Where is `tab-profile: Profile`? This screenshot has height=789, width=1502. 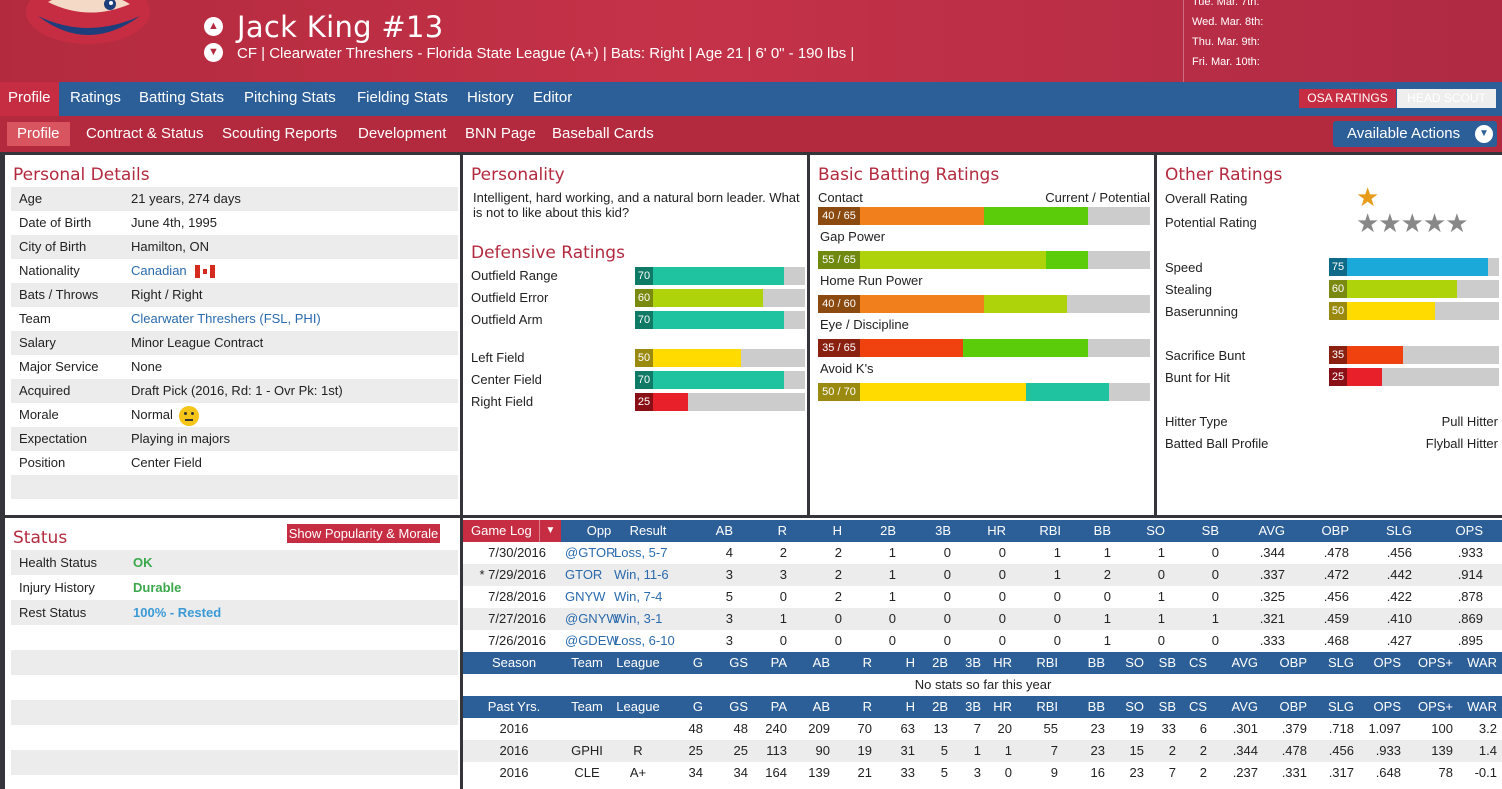
tab-profile: Profile is located at coordinates (29, 99).